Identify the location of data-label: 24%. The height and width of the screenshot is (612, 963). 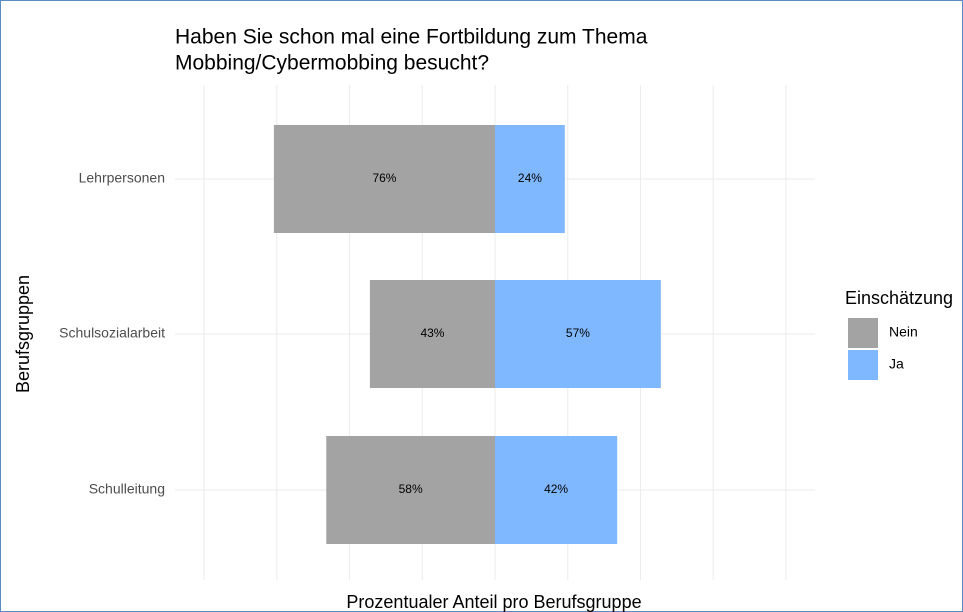
(530, 178).